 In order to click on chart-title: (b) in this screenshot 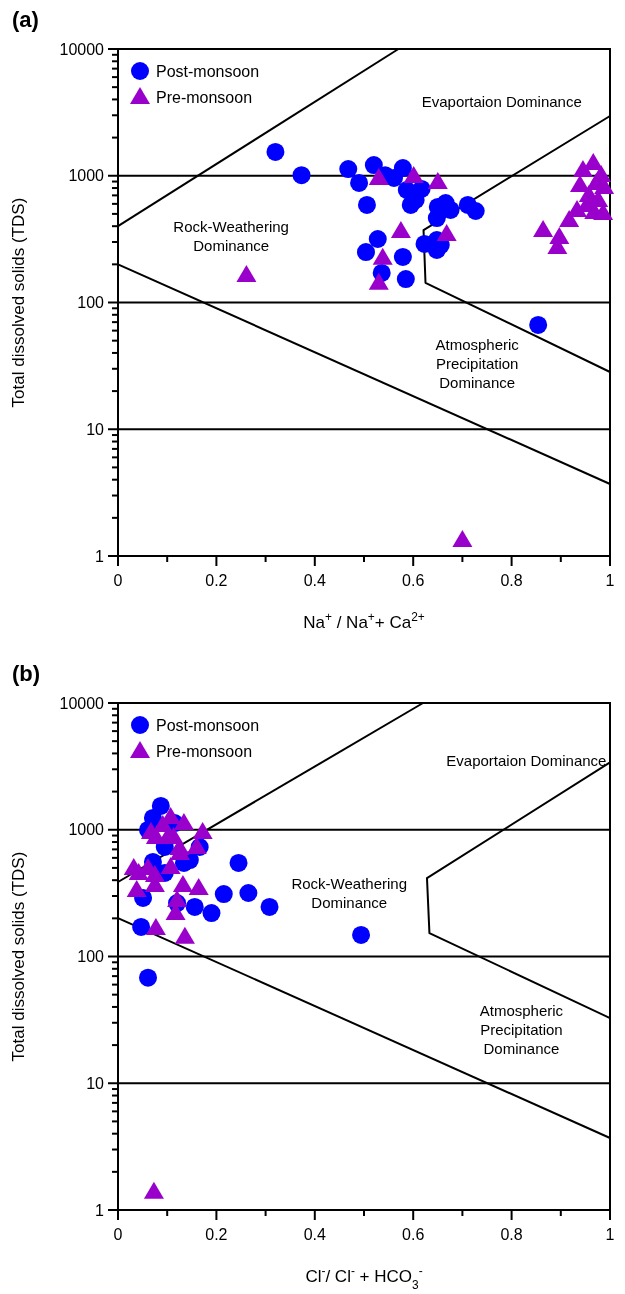, I will do `click(26, 673)`.